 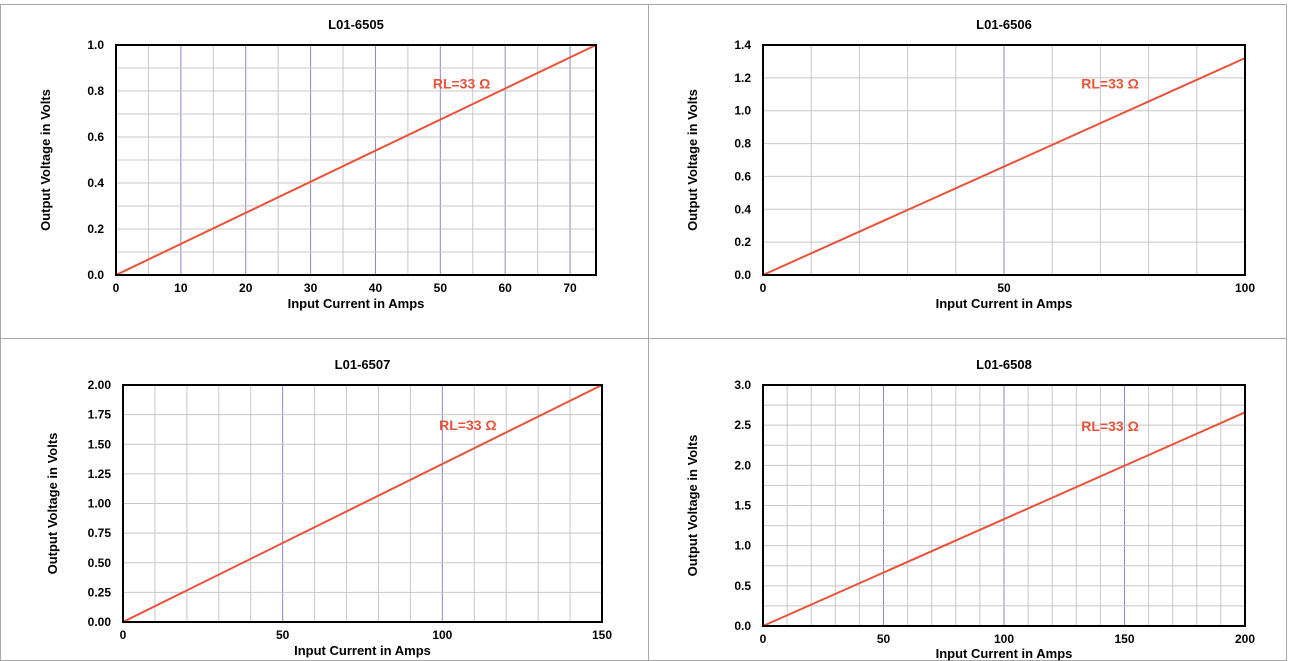 What do you see at coordinates (742, 45) in the screenshot?
I see `y-tick-label: 1.4` at bounding box center [742, 45].